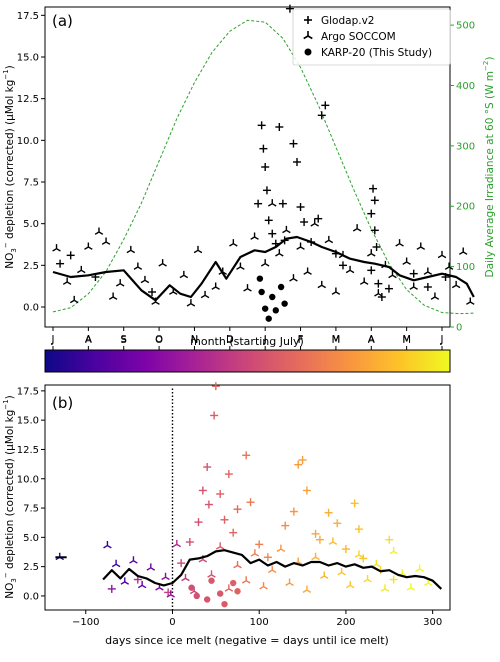 Image resolution: width=500 pixels, height=662 pixels. I want to click on legend-argo-marker, so click(308, 35).